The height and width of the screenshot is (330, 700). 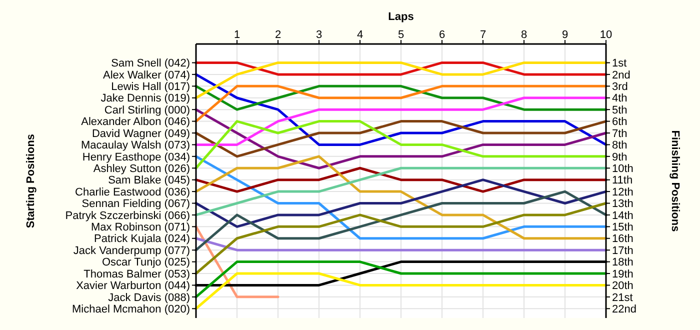 I want to click on y-tick-label: 7th, so click(x=620, y=134).